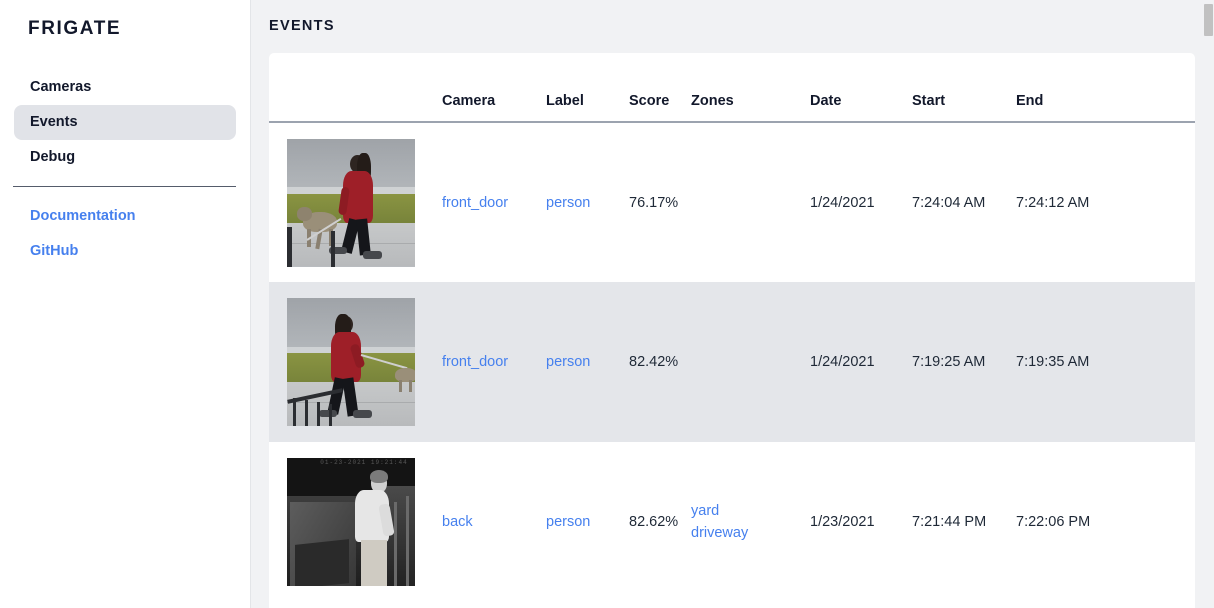 This screenshot has width=1214, height=608. What do you see at coordinates (494, 88) in the screenshot?
I see `column-header-camera: Camera` at bounding box center [494, 88].